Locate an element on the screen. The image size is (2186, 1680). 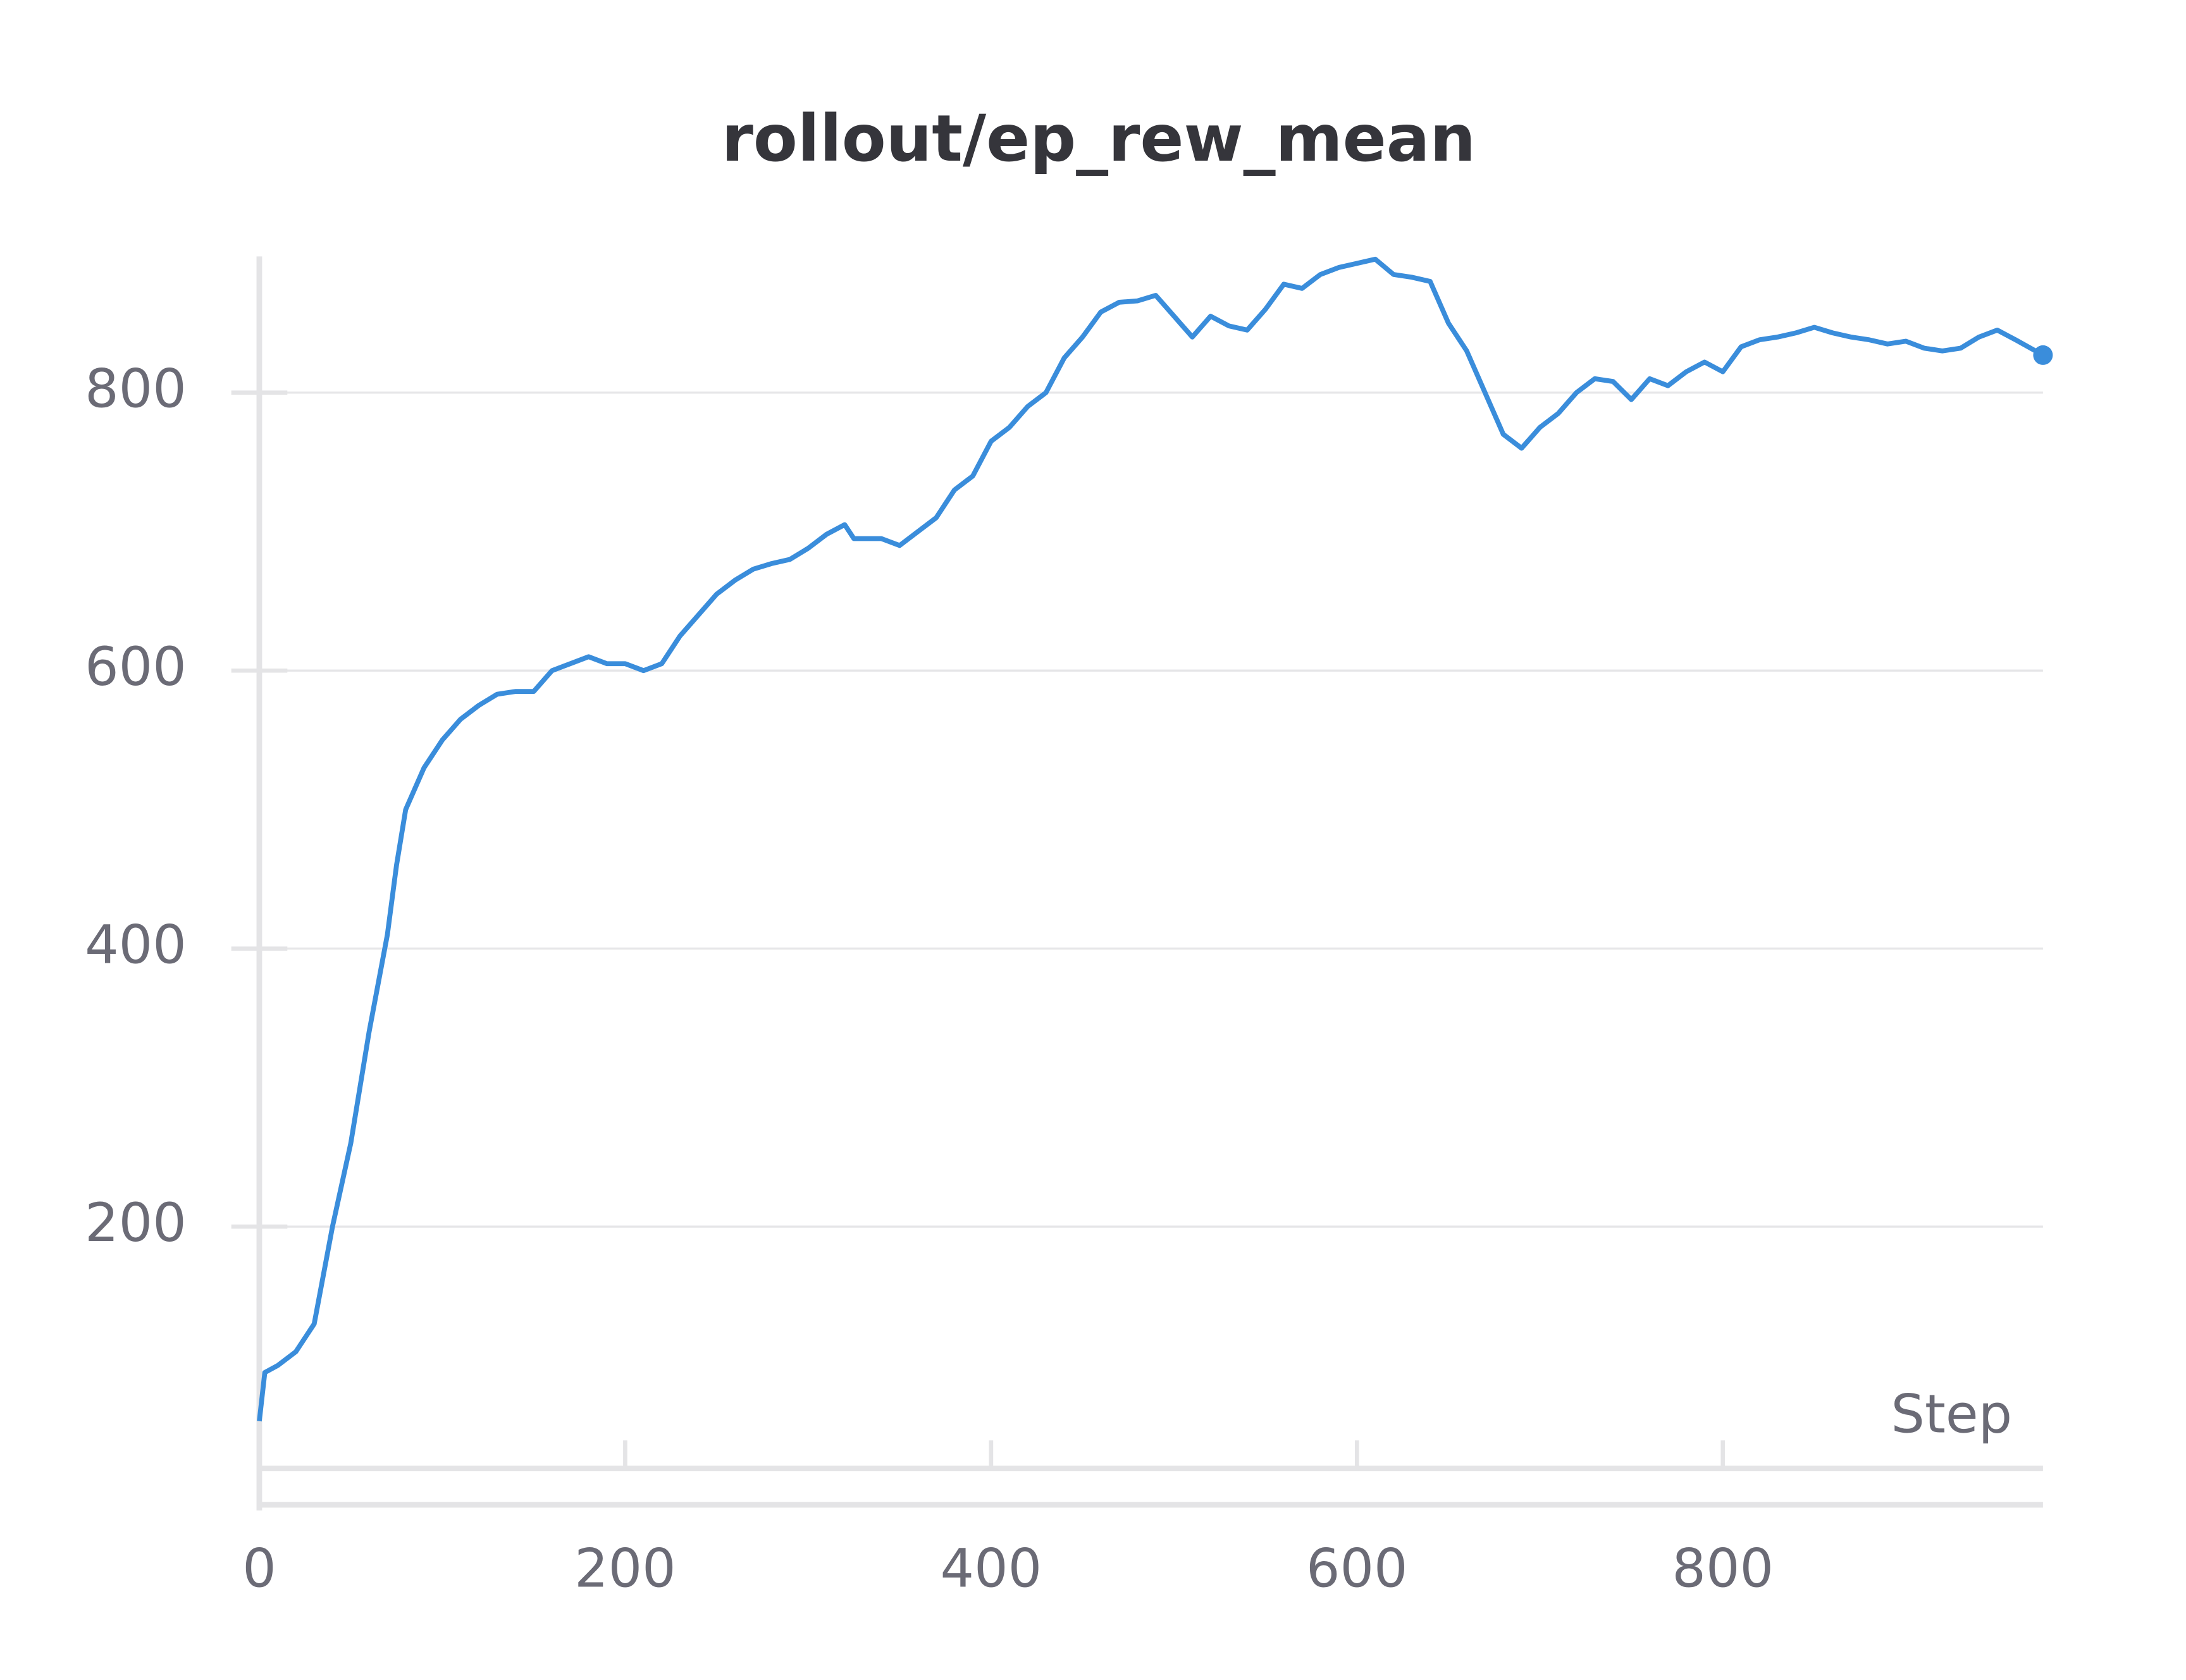
x-tick-label: 0 is located at coordinates (259, 1568).